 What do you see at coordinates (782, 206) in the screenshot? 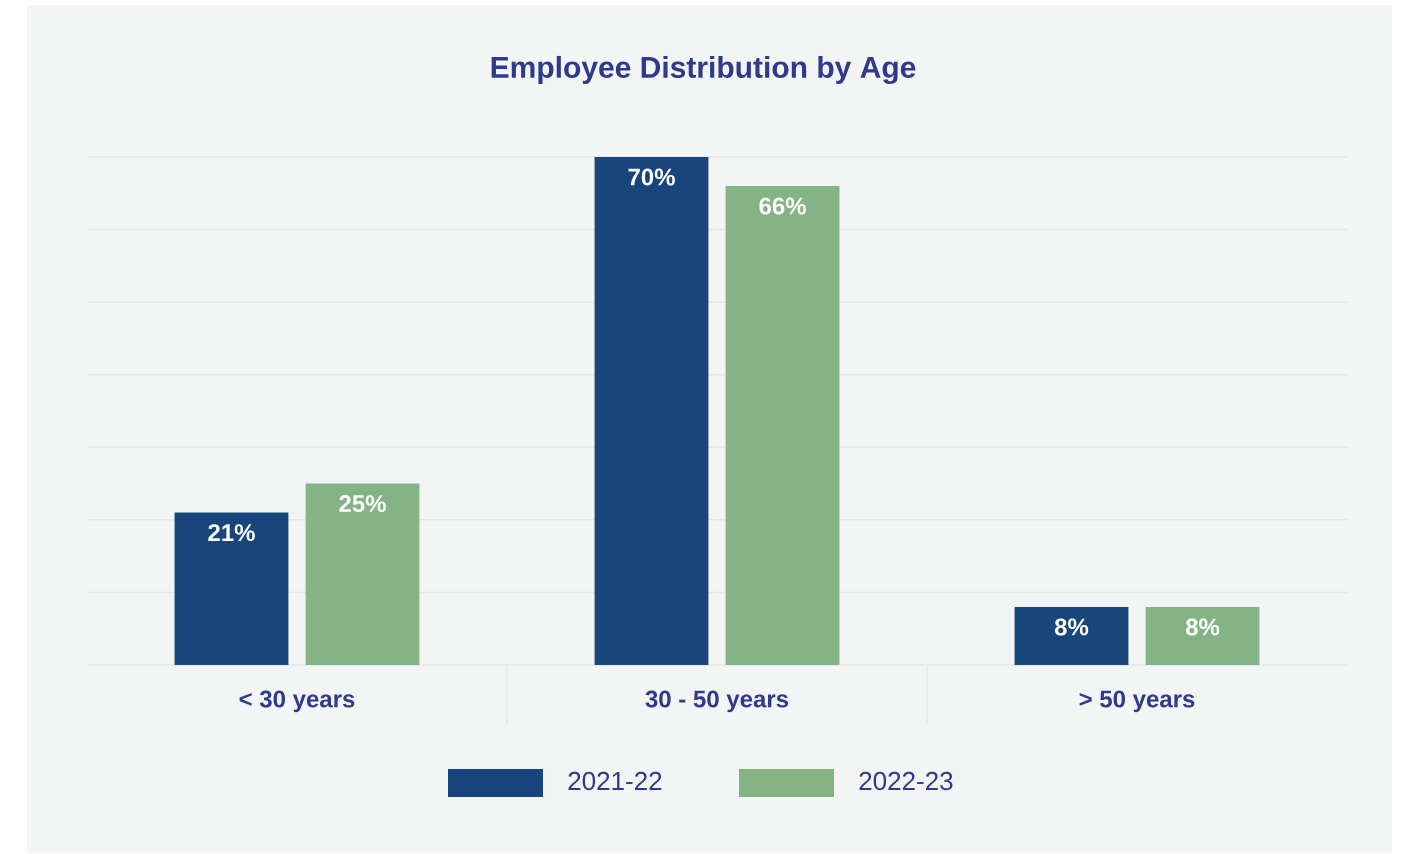
I see `data-label: 66%` at bounding box center [782, 206].